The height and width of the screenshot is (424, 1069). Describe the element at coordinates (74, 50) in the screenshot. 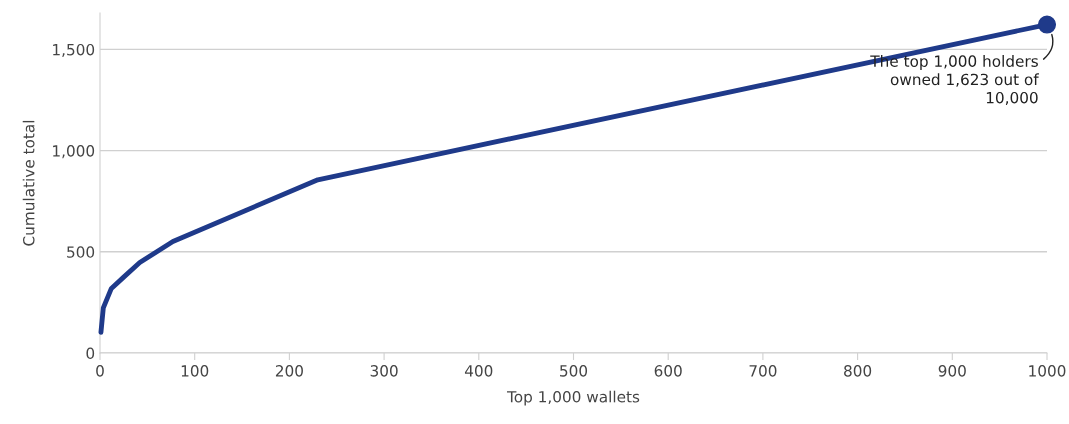

I see `y-tick-label: 1,500` at that location.